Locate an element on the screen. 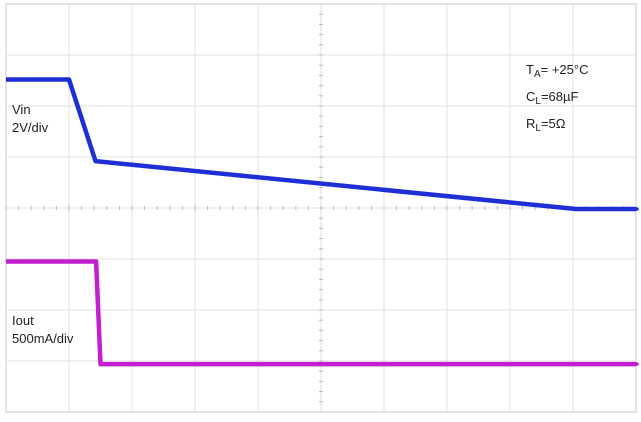 The image size is (641, 422). iout-level-marker is located at coordinates (637, 364).